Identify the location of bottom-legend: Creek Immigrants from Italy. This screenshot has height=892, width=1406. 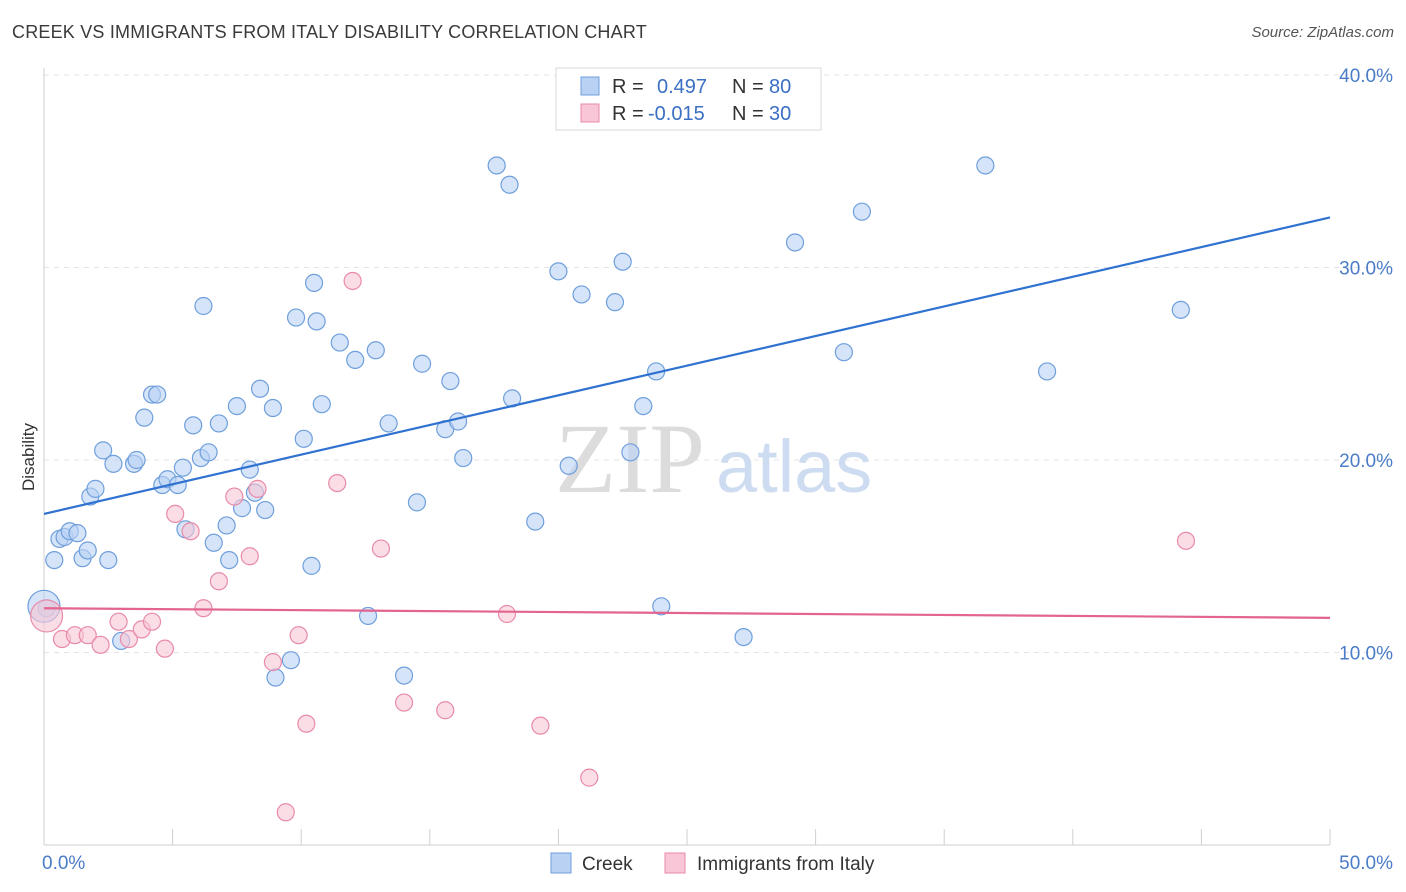
(712, 863).